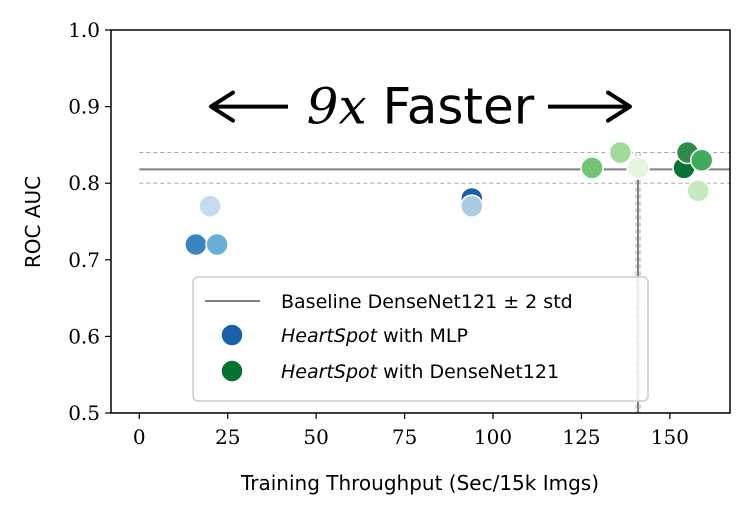  Describe the element at coordinates (315, 437) in the screenshot. I see `x-tick-label: 50` at that location.